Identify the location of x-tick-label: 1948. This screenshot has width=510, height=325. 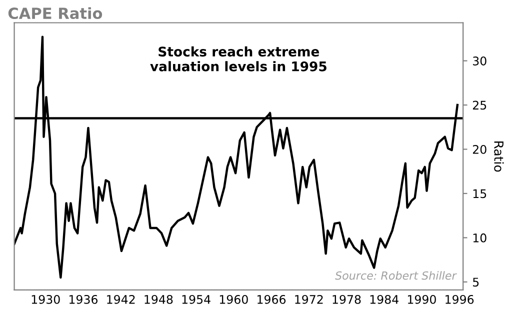
(158, 299).